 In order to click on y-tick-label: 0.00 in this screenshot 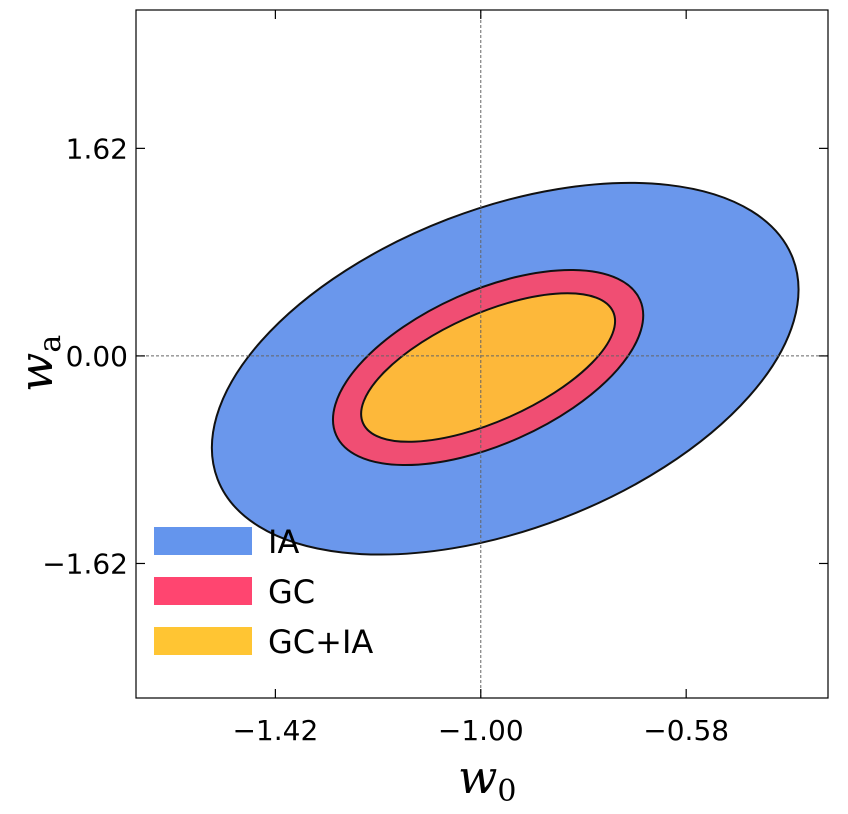, I will do `click(97, 356)`.